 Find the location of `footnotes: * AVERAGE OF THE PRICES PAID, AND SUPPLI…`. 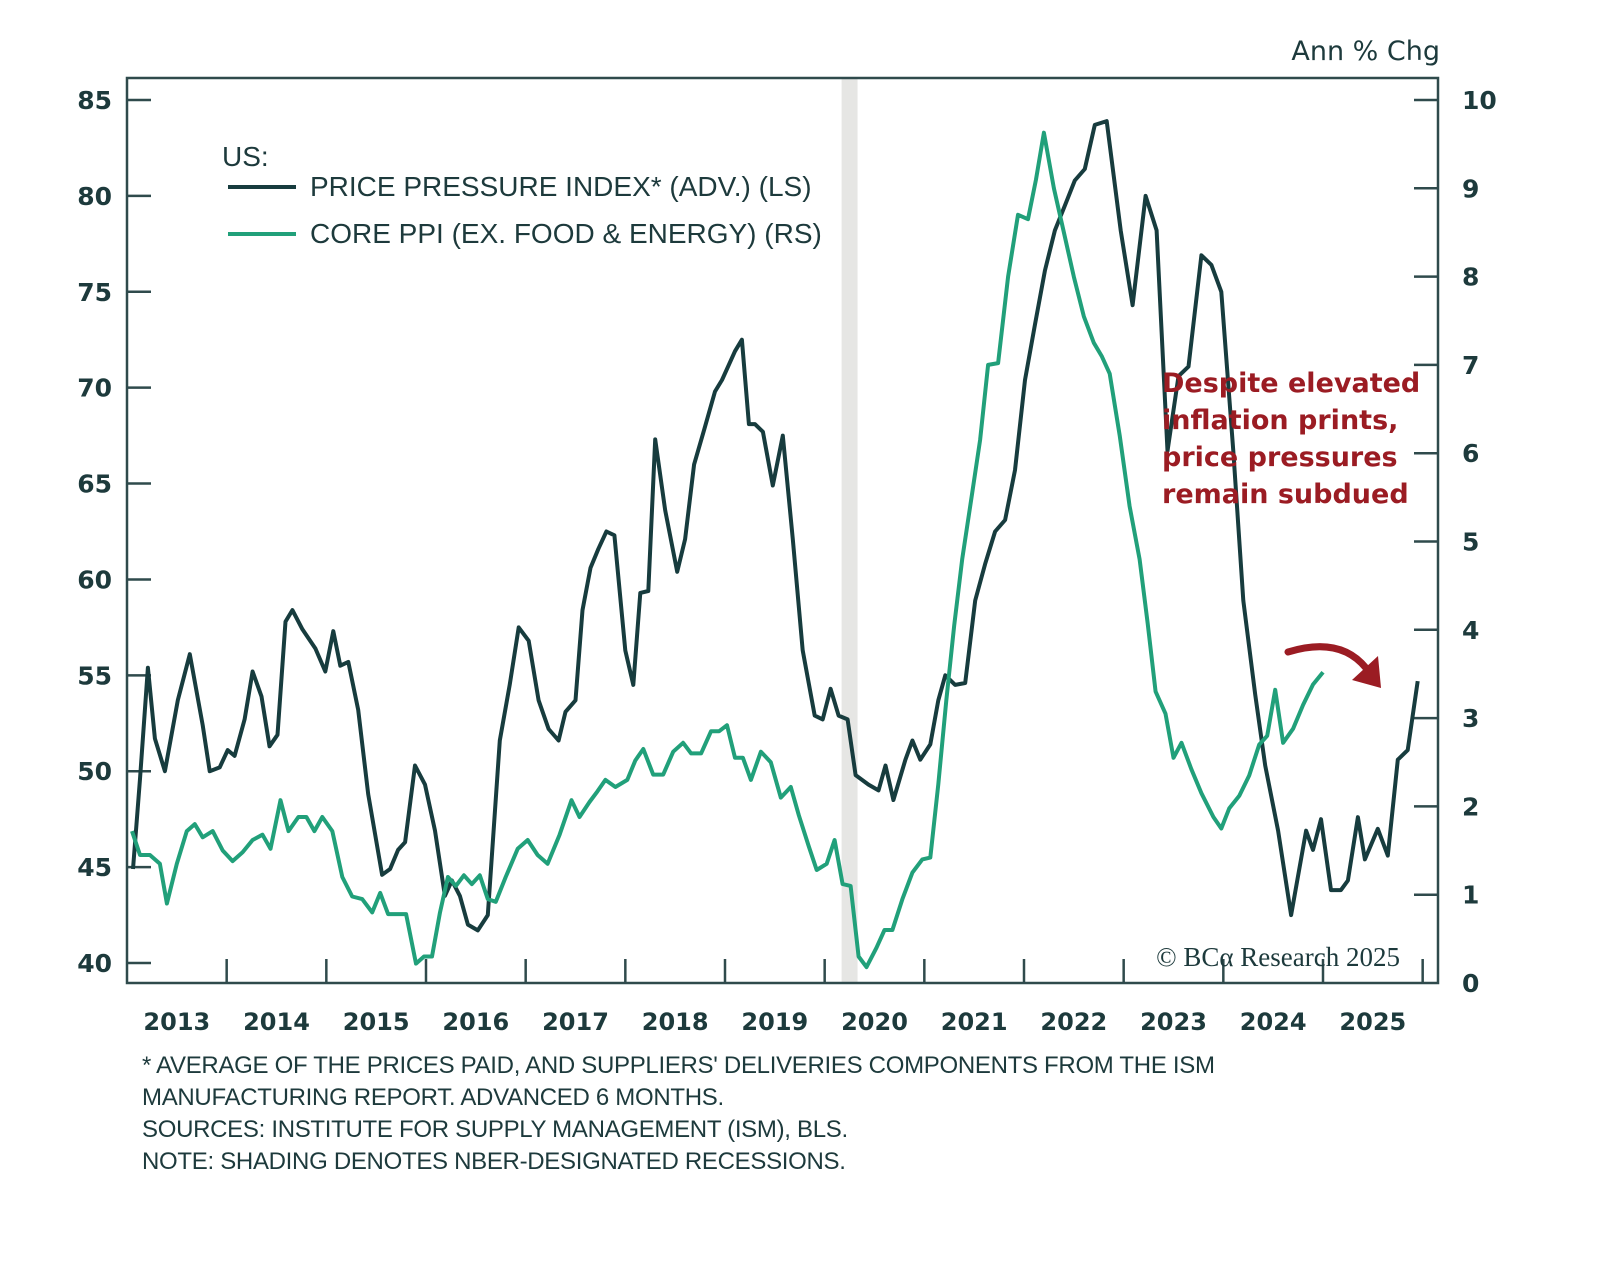

footnotes: * AVERAGE OF THE PRICES PAID, AND SUPPLI… is located at coordinates (678, 1114).